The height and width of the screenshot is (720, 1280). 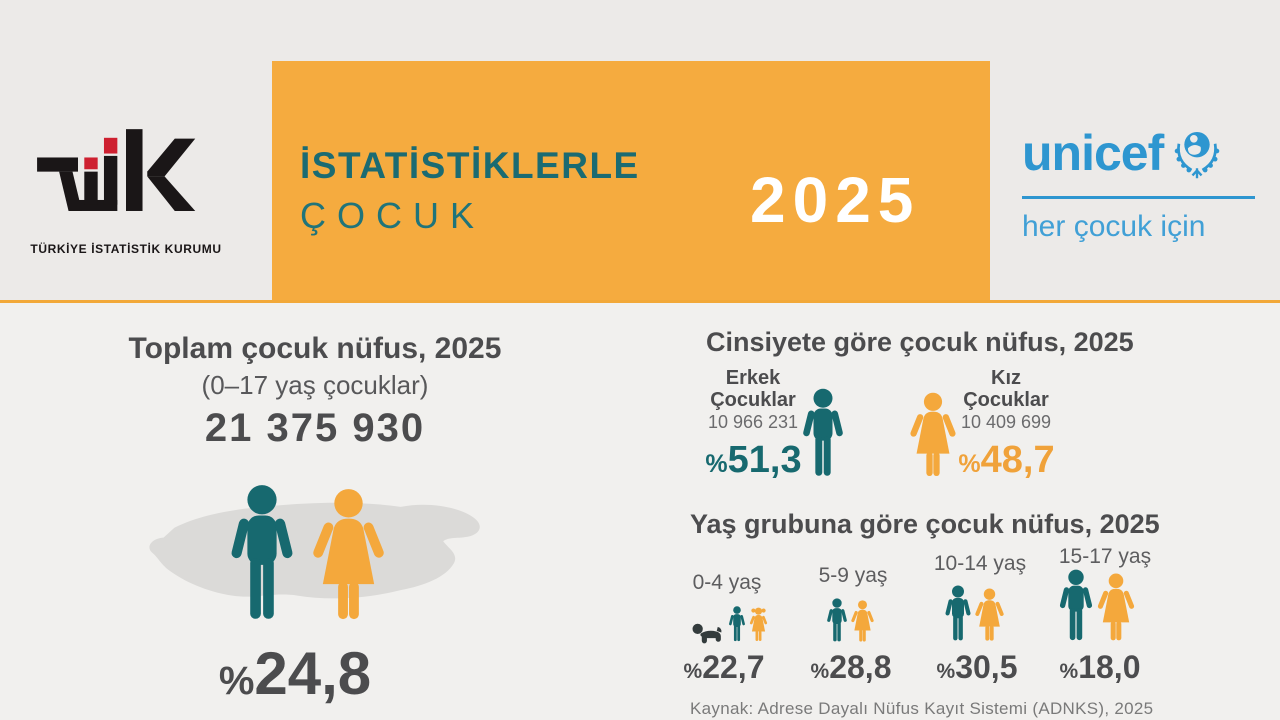 What do you see at coordinates (315, 348) in the screenshot?
I see `total-title: Toplam çocuk nüfus, 2025` at bounding box center [315, 348].